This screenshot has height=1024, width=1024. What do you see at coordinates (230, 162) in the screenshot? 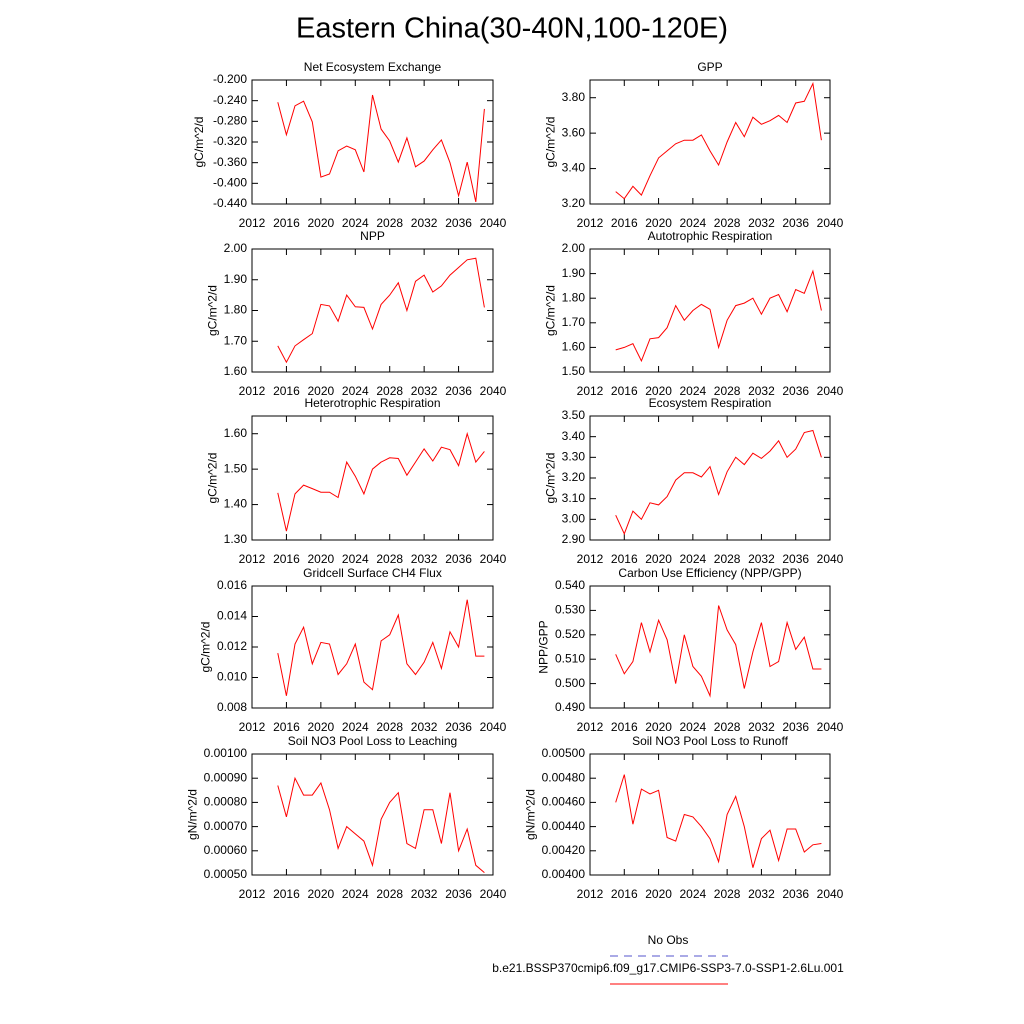
I see `y-tick-label: -0.360` at bounding box center [230, 162].